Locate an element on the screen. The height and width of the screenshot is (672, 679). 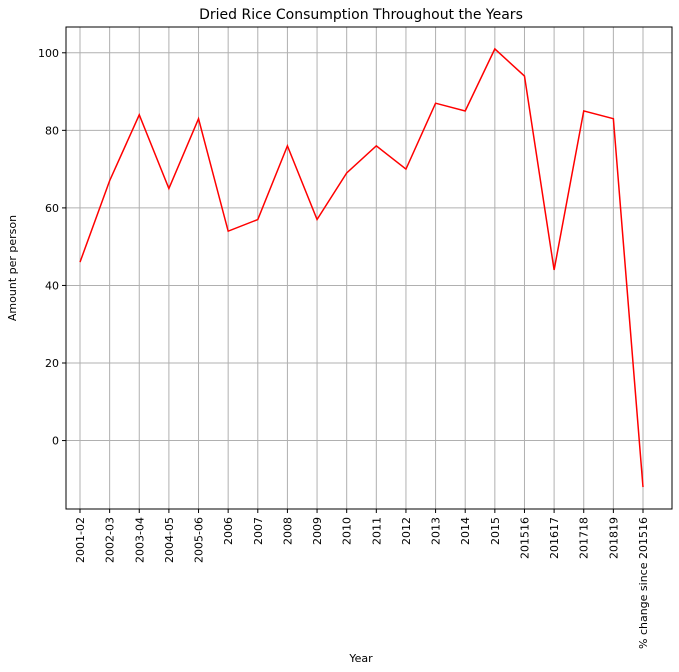
x-tick-label: 2007 is located at coordinates (258, 531).